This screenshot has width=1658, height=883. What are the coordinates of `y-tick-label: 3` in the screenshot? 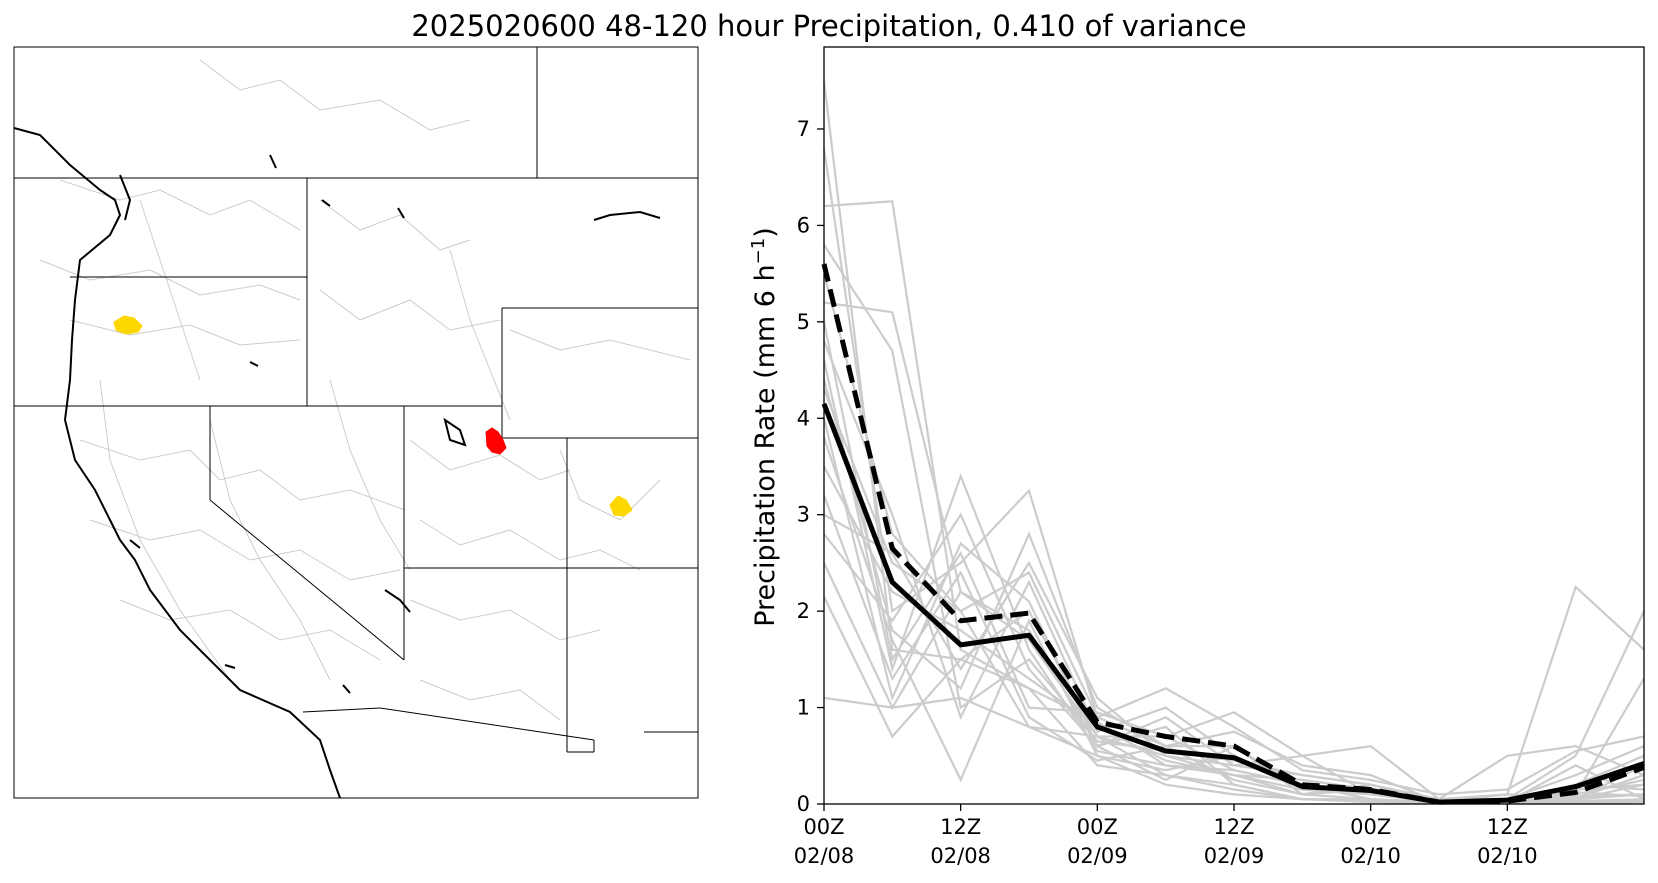 It's located at (803, 515).